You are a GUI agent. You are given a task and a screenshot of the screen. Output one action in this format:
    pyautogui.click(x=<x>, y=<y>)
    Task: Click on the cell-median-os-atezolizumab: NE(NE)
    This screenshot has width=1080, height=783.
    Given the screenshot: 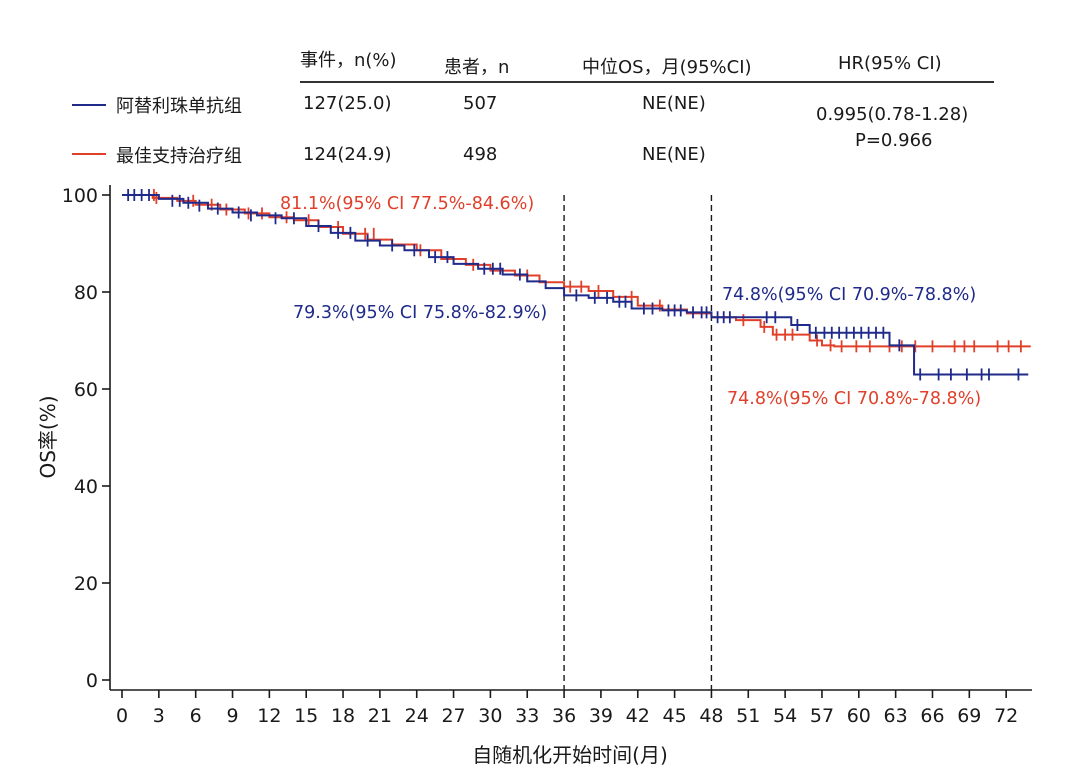 What is the action you would take?
    pyautogui.click(x=674, y=103)
    